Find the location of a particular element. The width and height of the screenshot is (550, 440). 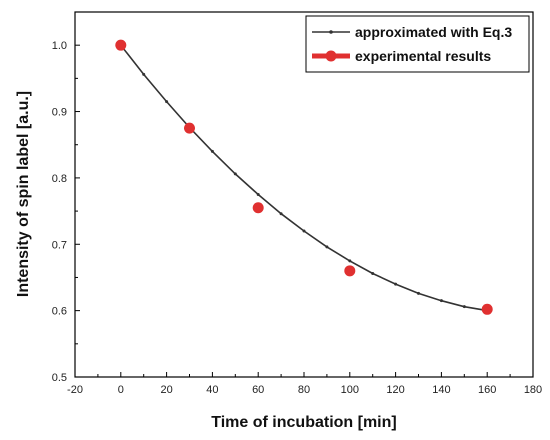

y-axis-title: Intensity of spin label [a.u.] is located at coordinates (23, 194).